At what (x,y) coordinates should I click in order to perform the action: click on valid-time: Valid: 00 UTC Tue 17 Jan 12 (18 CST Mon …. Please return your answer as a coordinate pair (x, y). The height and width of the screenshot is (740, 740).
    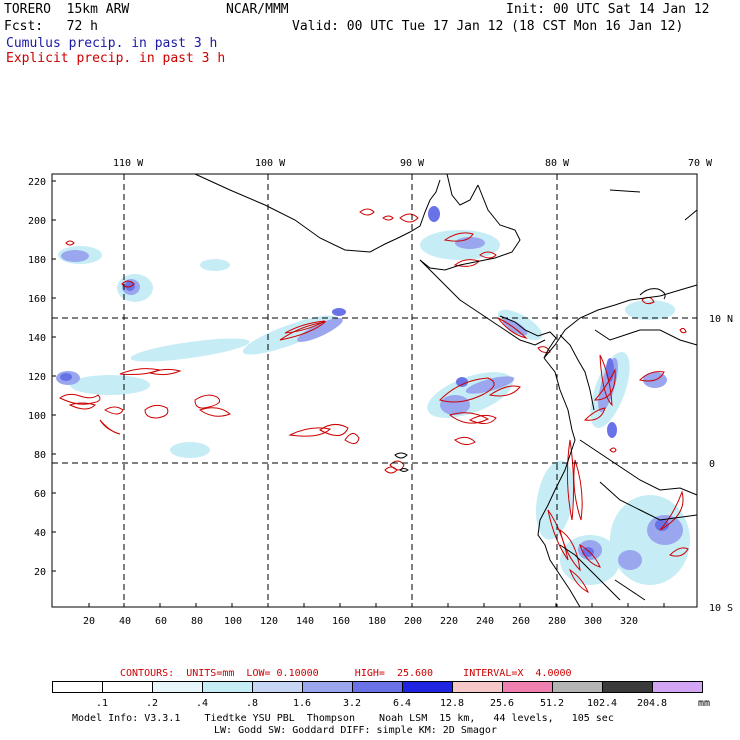
    Looking at the image, I should click on (488, 26).